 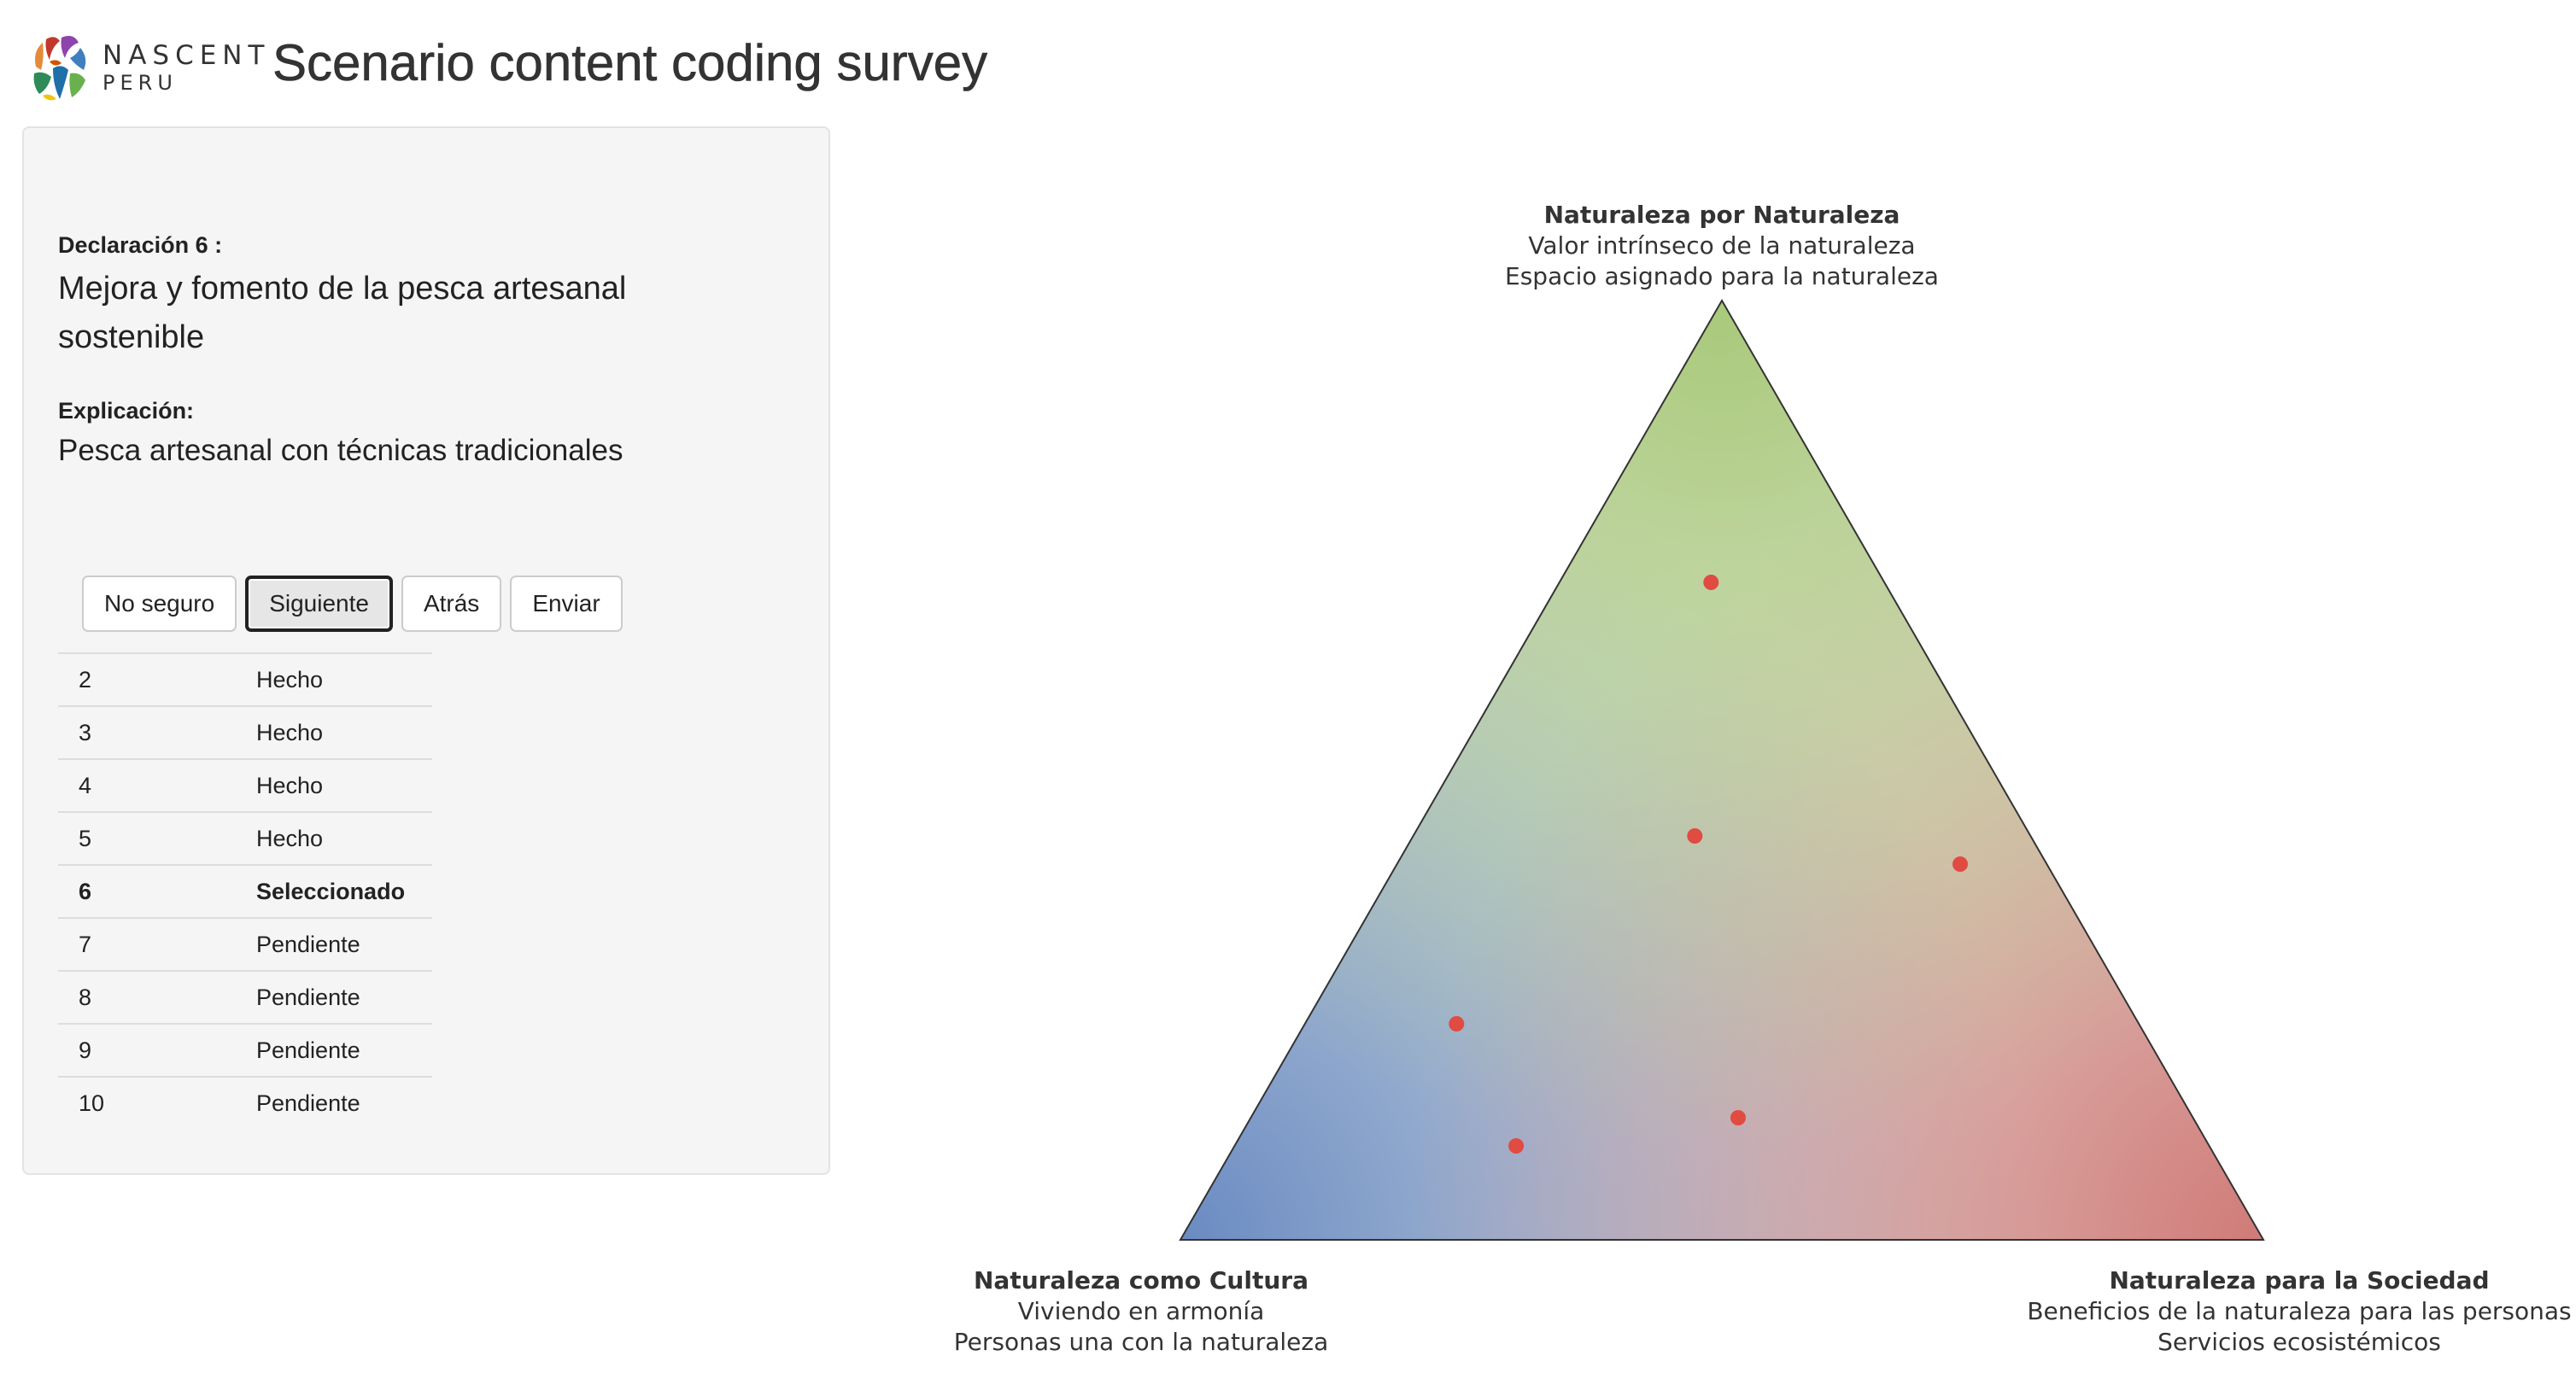 I want to click on status-row-number: 3, so click(x=157, y=732).